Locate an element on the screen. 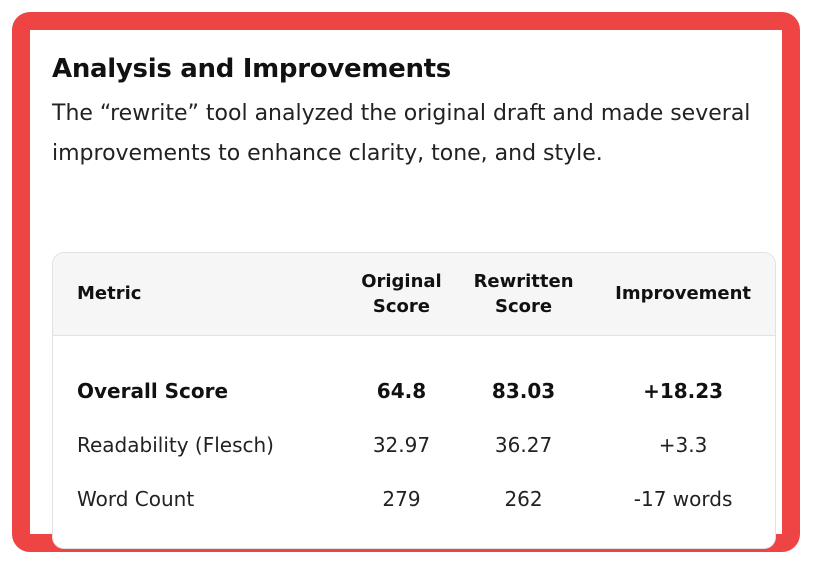 The height and width of the screenshot is (580, 824). table-row: Word Count 279 262 -17 words is located at coordinates (414, 510).